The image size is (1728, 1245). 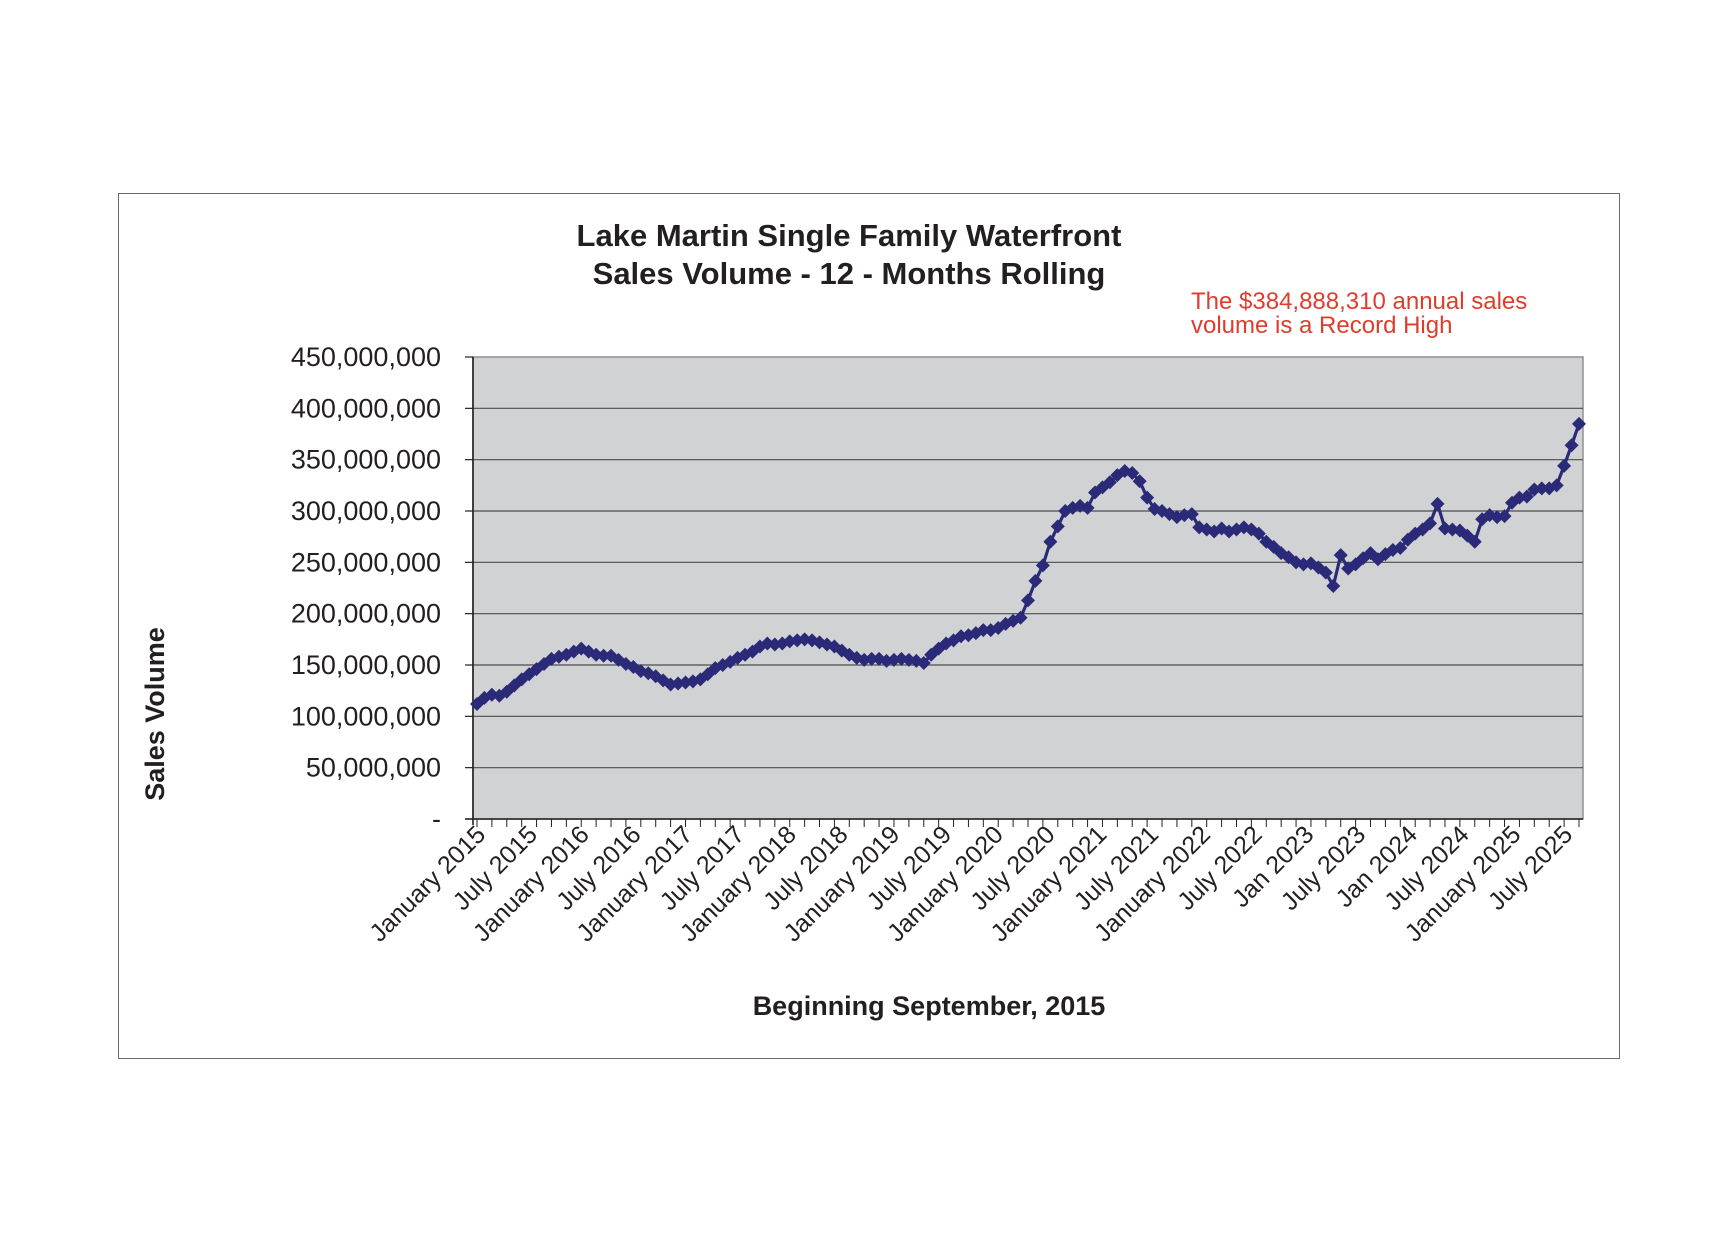 I want to click on y-axis-label: Sales Volume, so click(x=155, y=714).